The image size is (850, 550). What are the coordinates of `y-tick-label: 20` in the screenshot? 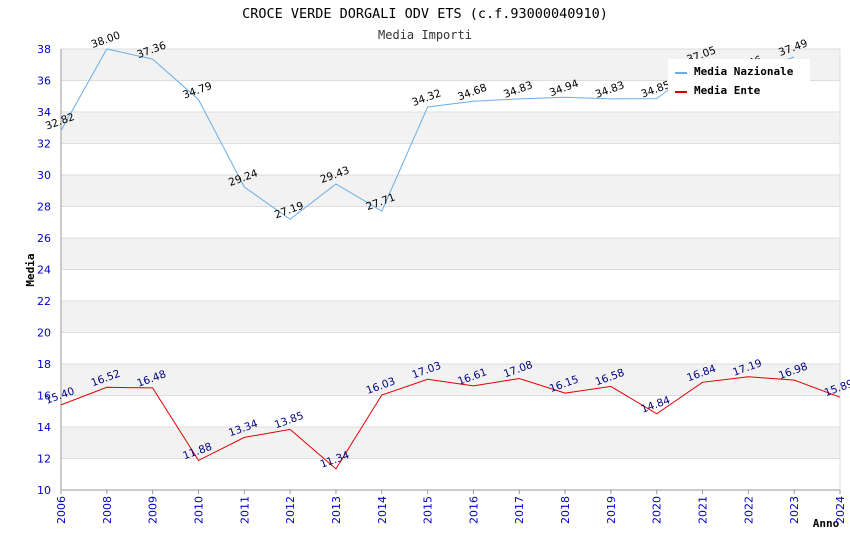 It's located at (44, 333).